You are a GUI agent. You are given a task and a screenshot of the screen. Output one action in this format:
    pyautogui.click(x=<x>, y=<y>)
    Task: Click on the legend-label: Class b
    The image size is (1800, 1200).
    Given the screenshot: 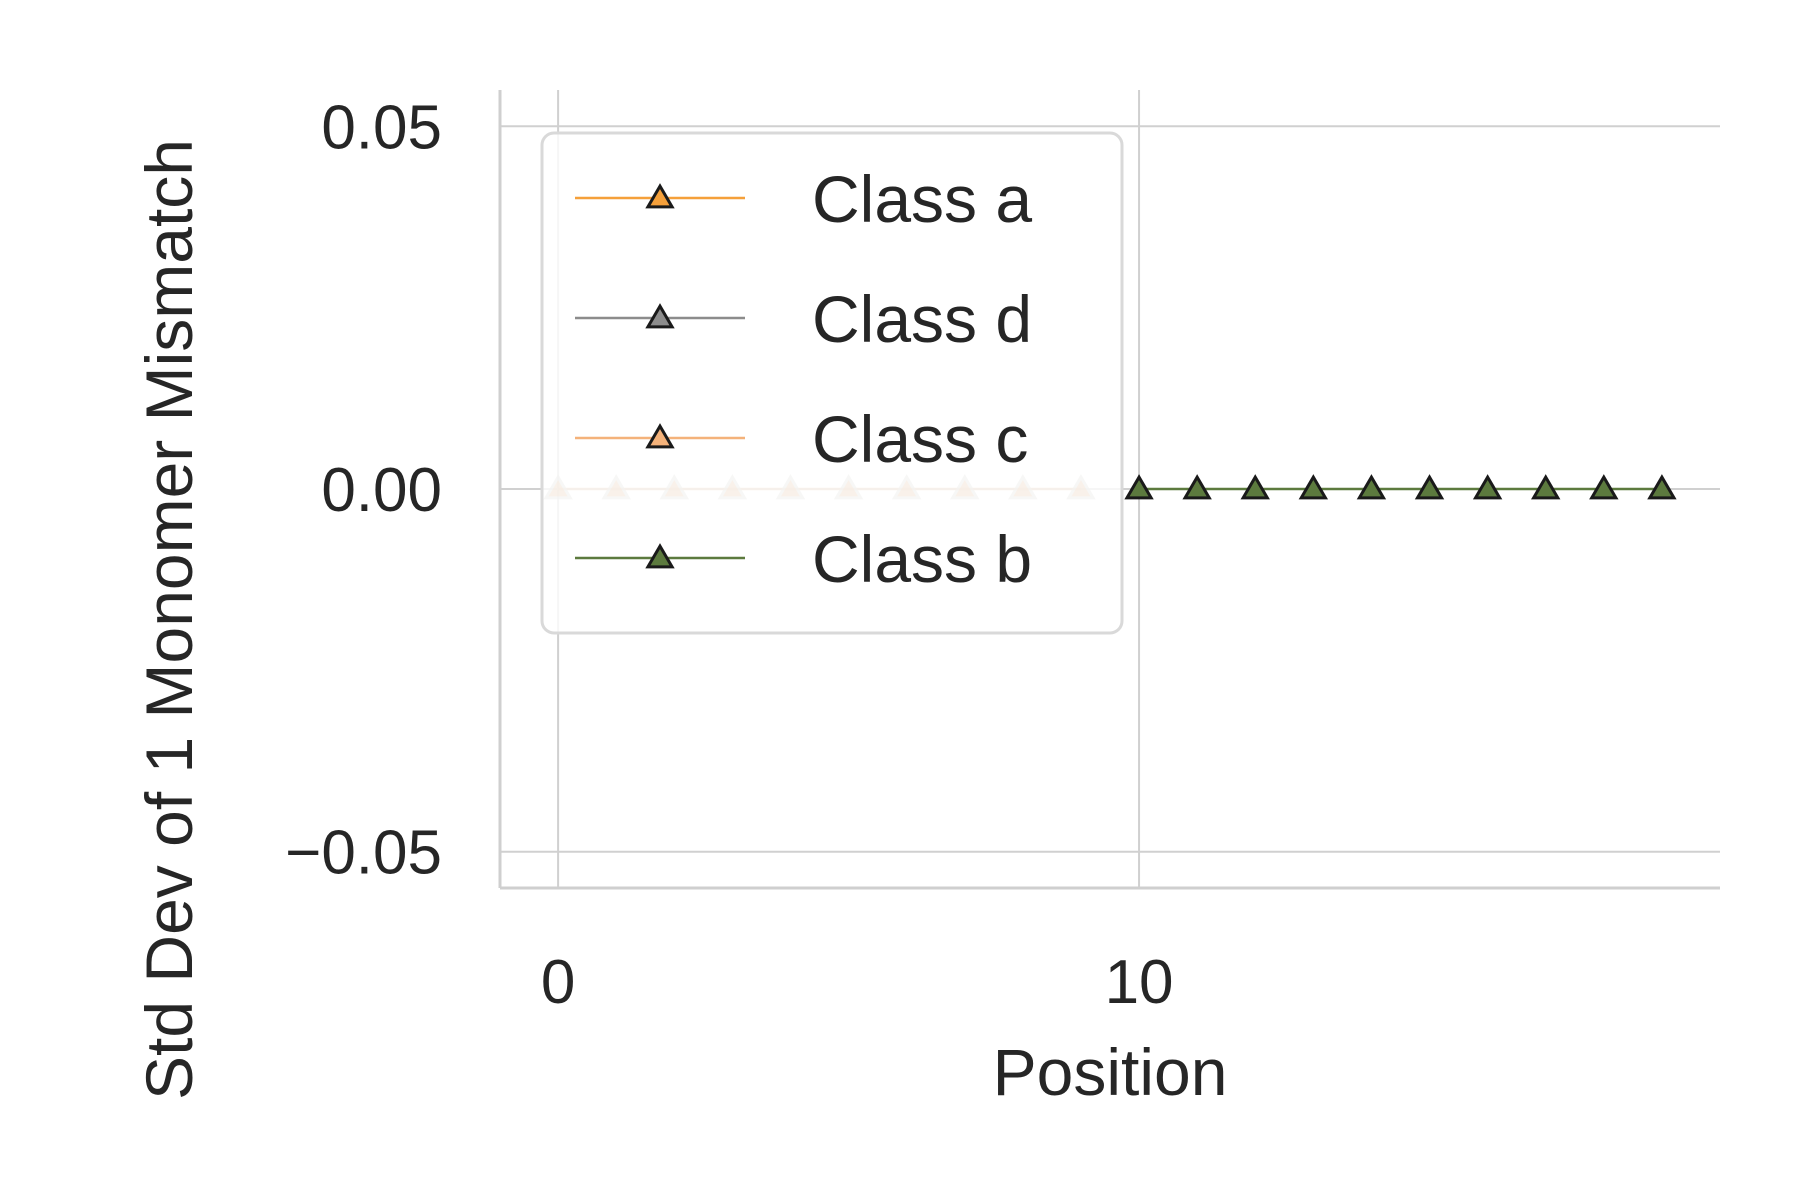 What is the action you would take?
    pyautogui.click(x=922, y=559)
    